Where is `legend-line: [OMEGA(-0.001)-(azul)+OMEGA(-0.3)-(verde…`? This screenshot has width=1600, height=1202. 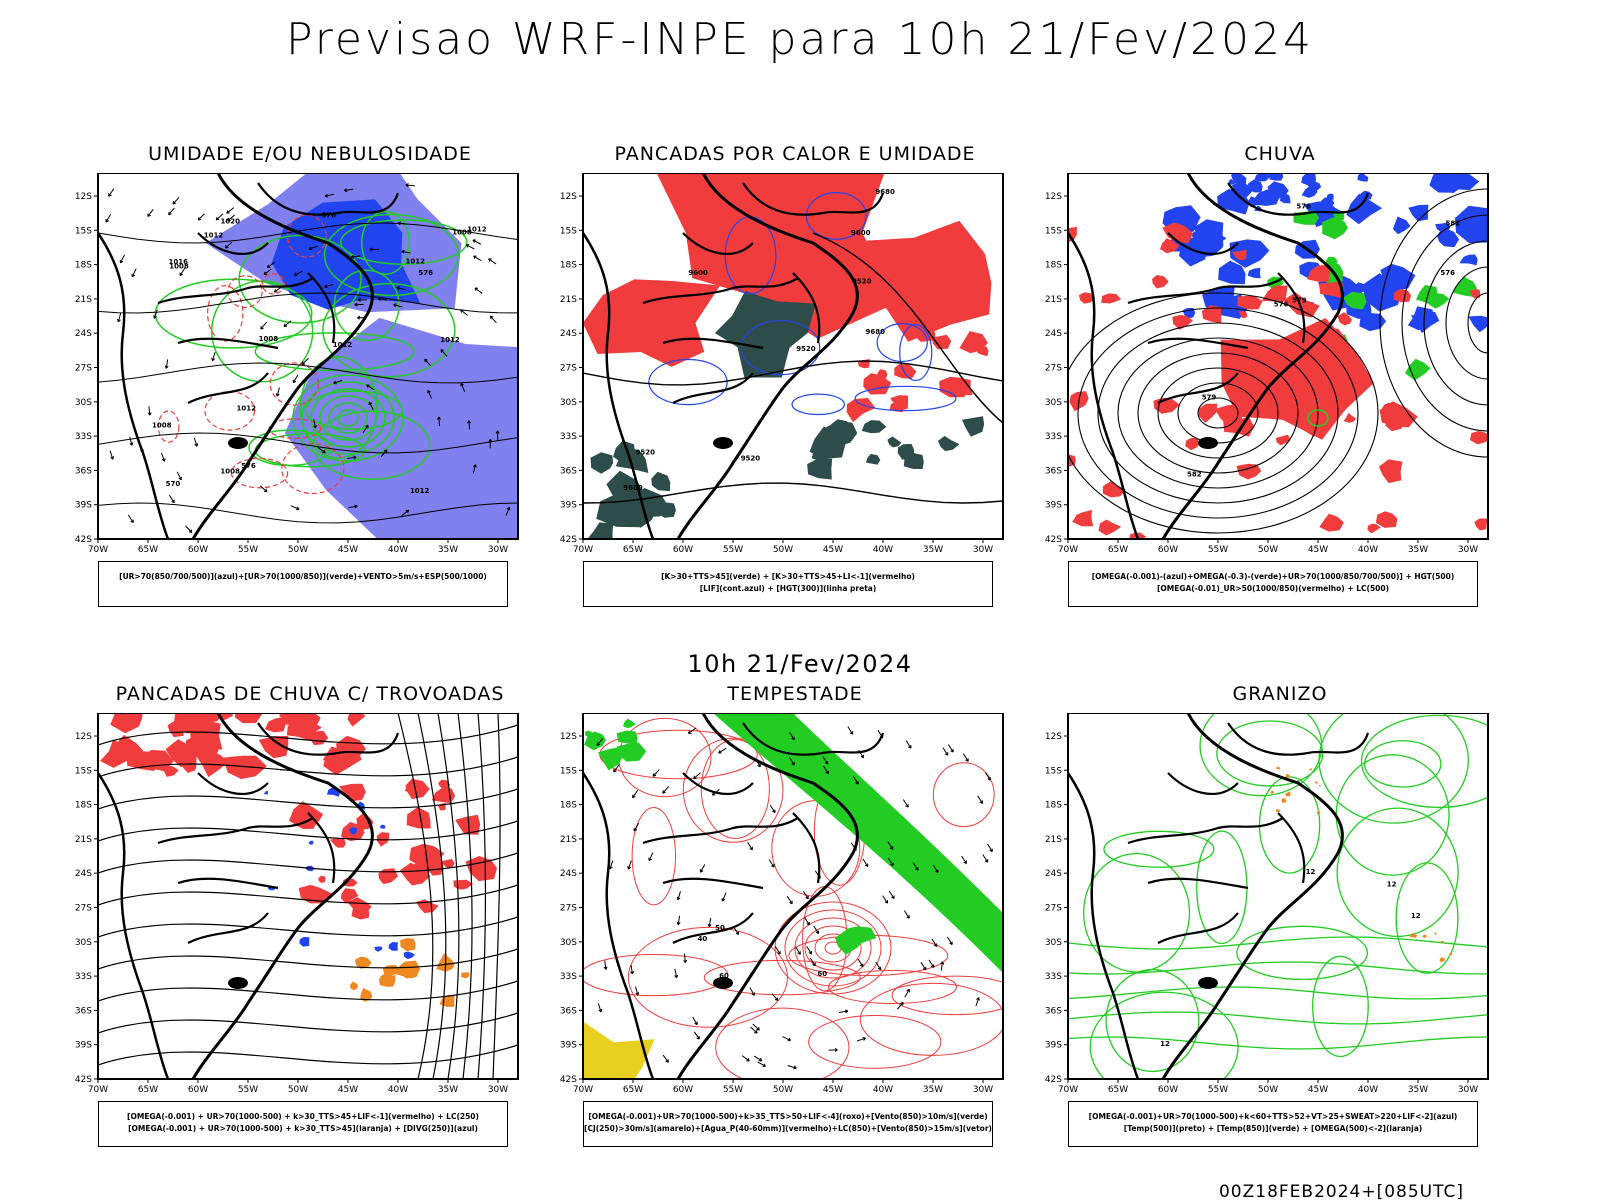
legend-line: [OMEGA(-0.001)-(azul)+OMEGA(-0.3)-(verde… is located at coordinates (1273, 577).